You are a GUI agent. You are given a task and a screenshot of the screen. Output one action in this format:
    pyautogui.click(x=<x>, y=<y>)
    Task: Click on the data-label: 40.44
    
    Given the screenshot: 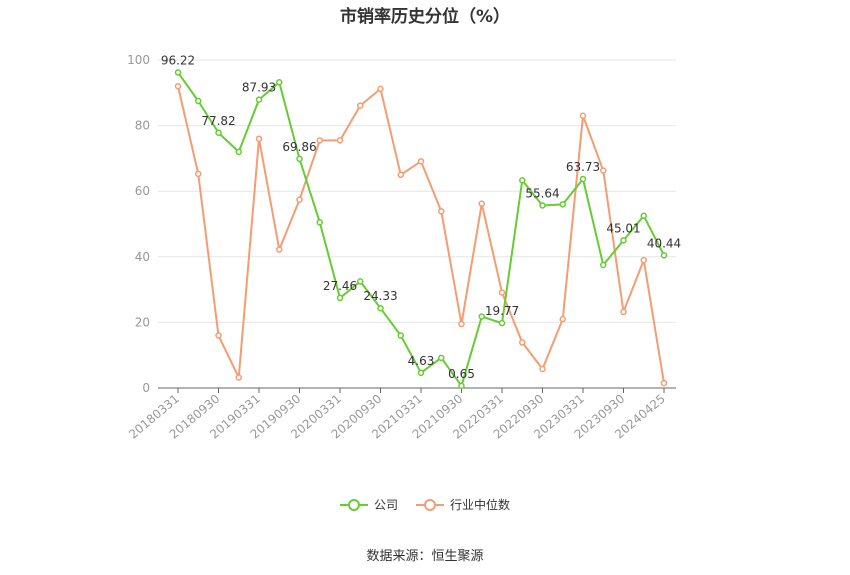 What is the action you would take?
    pyautogui.click(x=664, y=243)
    